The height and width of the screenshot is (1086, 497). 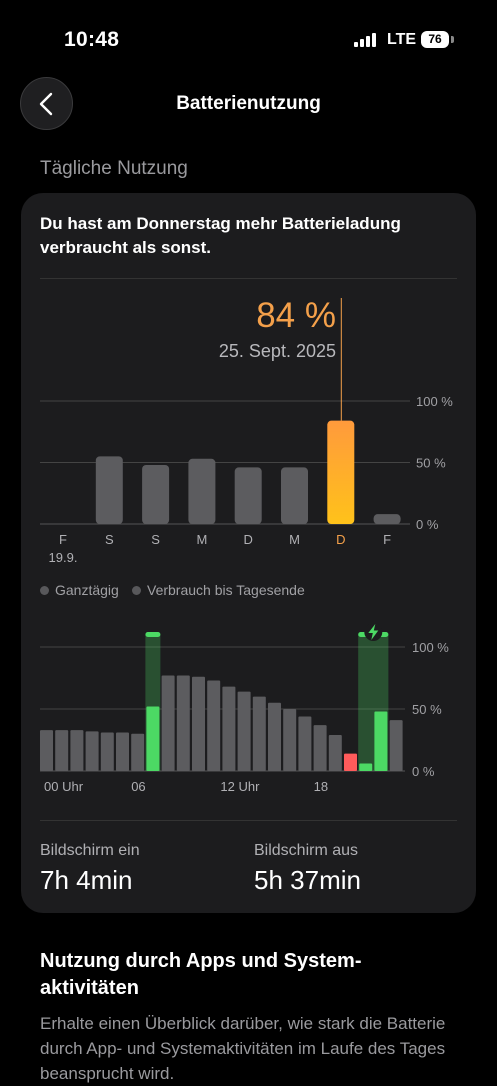 I want to click on x-tick-sublabel: 19.9., so click(x=63, y=557).